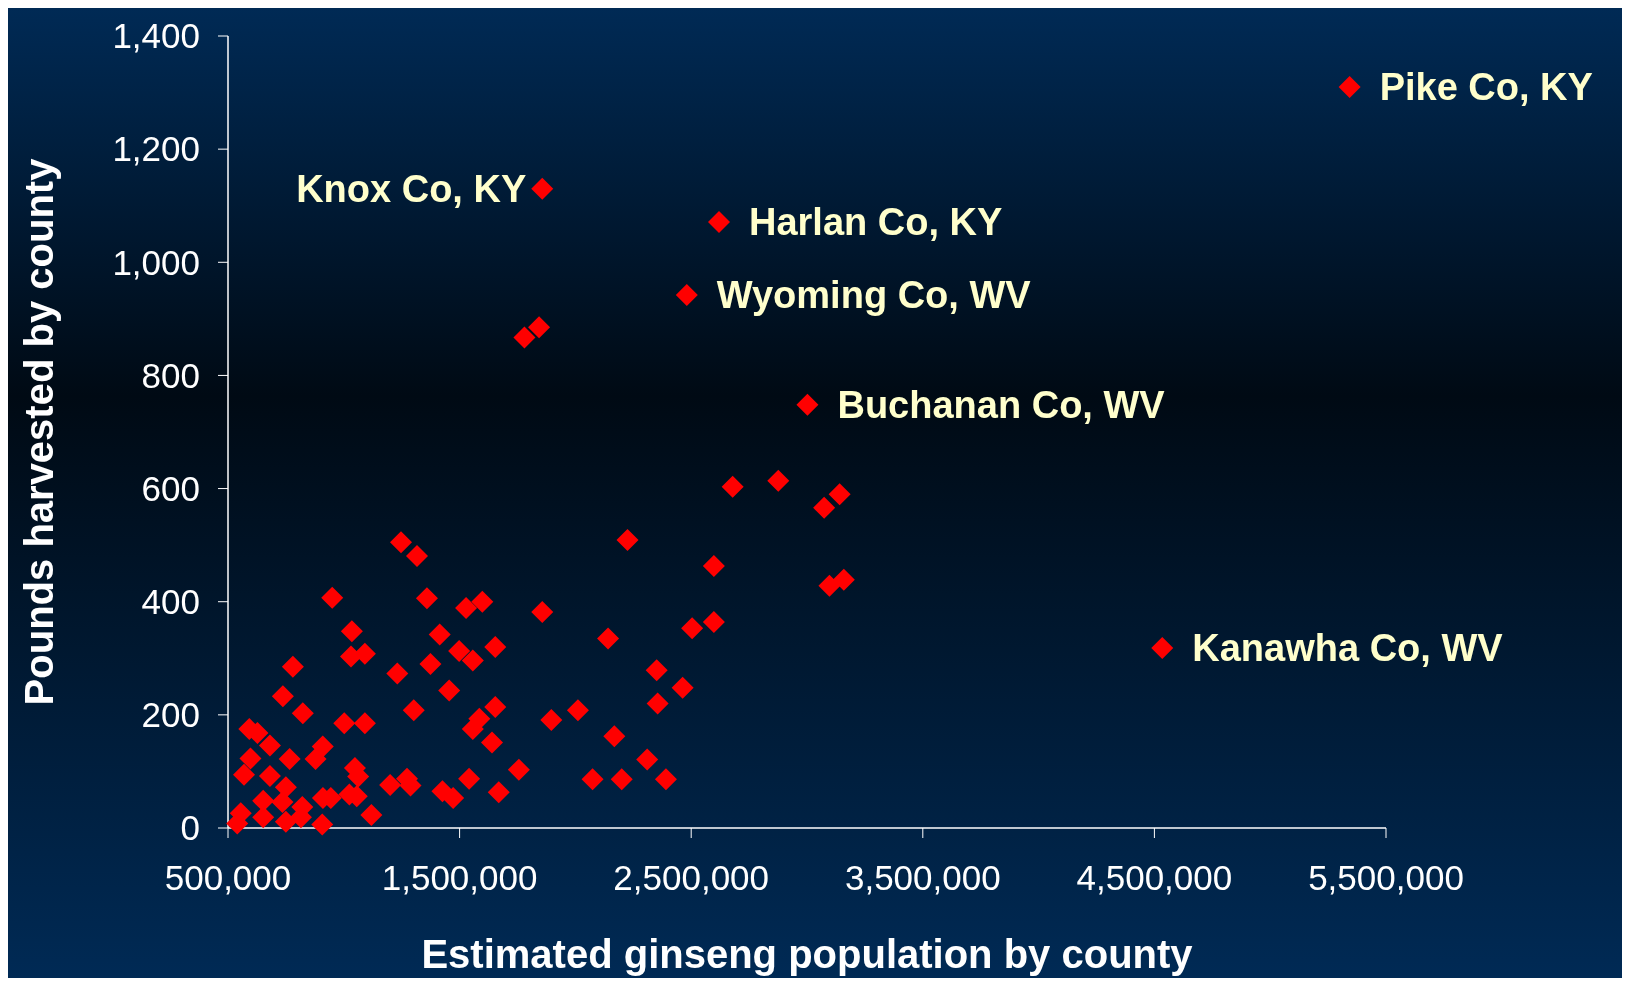 The height and width of the screenshot is (987, 1630). Describe the element at coordinates (922, 877) in the screenshot. I see `x-tick-label: 3,500,000` at that location.